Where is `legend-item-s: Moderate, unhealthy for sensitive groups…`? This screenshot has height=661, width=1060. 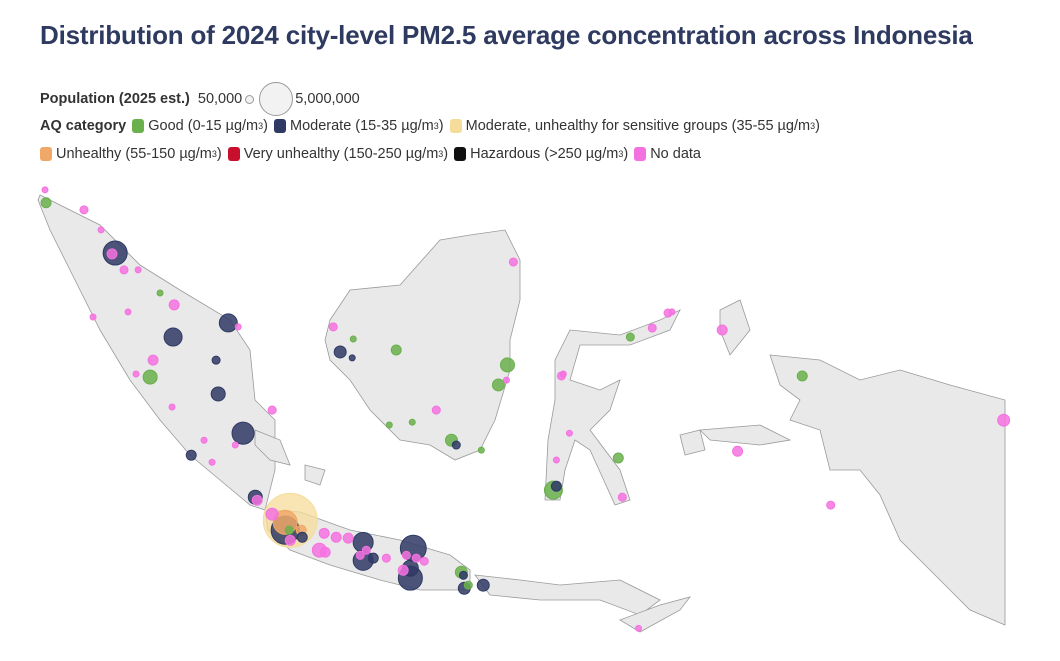
legend-item-s: Moderate, unhealthy for sensitive groups… is located at coordinates (632, 126).